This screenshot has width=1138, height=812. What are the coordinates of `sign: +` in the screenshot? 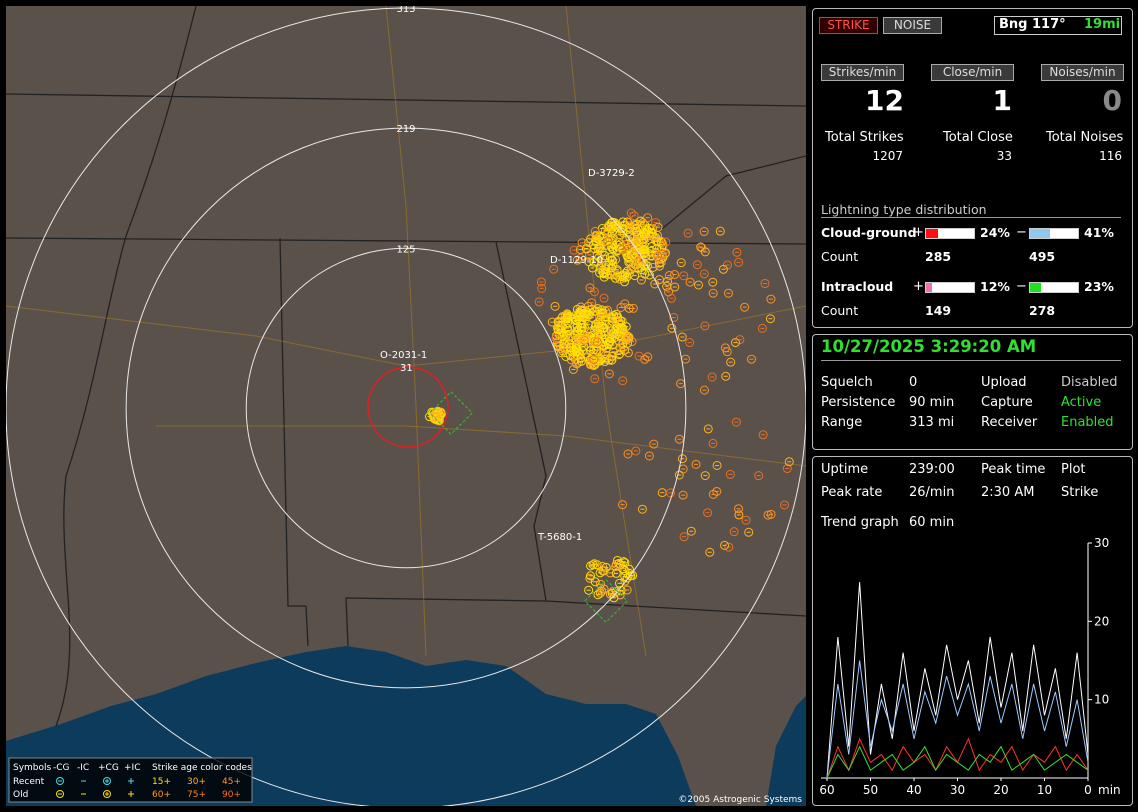 It's located at (918, 286).